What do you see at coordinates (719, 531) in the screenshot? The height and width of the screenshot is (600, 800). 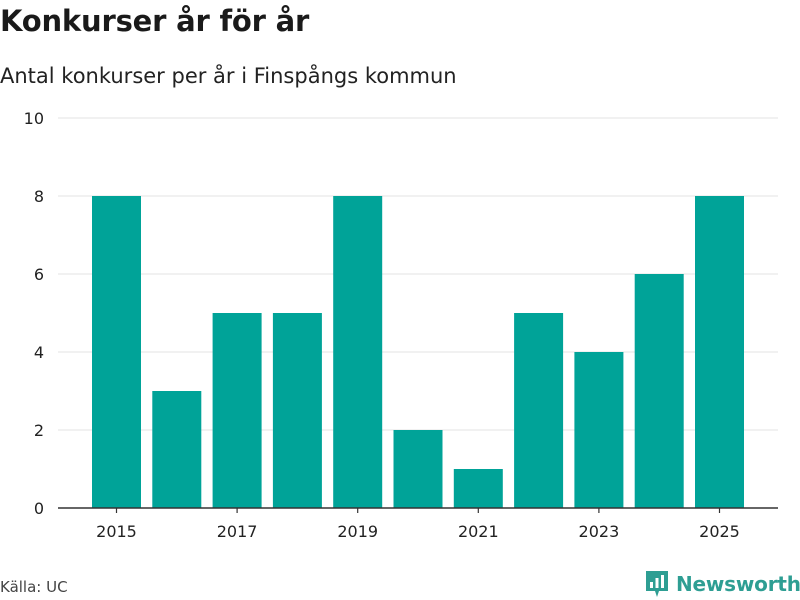 I see `x-tick-label: 2025` at bounding box center [719, 531].